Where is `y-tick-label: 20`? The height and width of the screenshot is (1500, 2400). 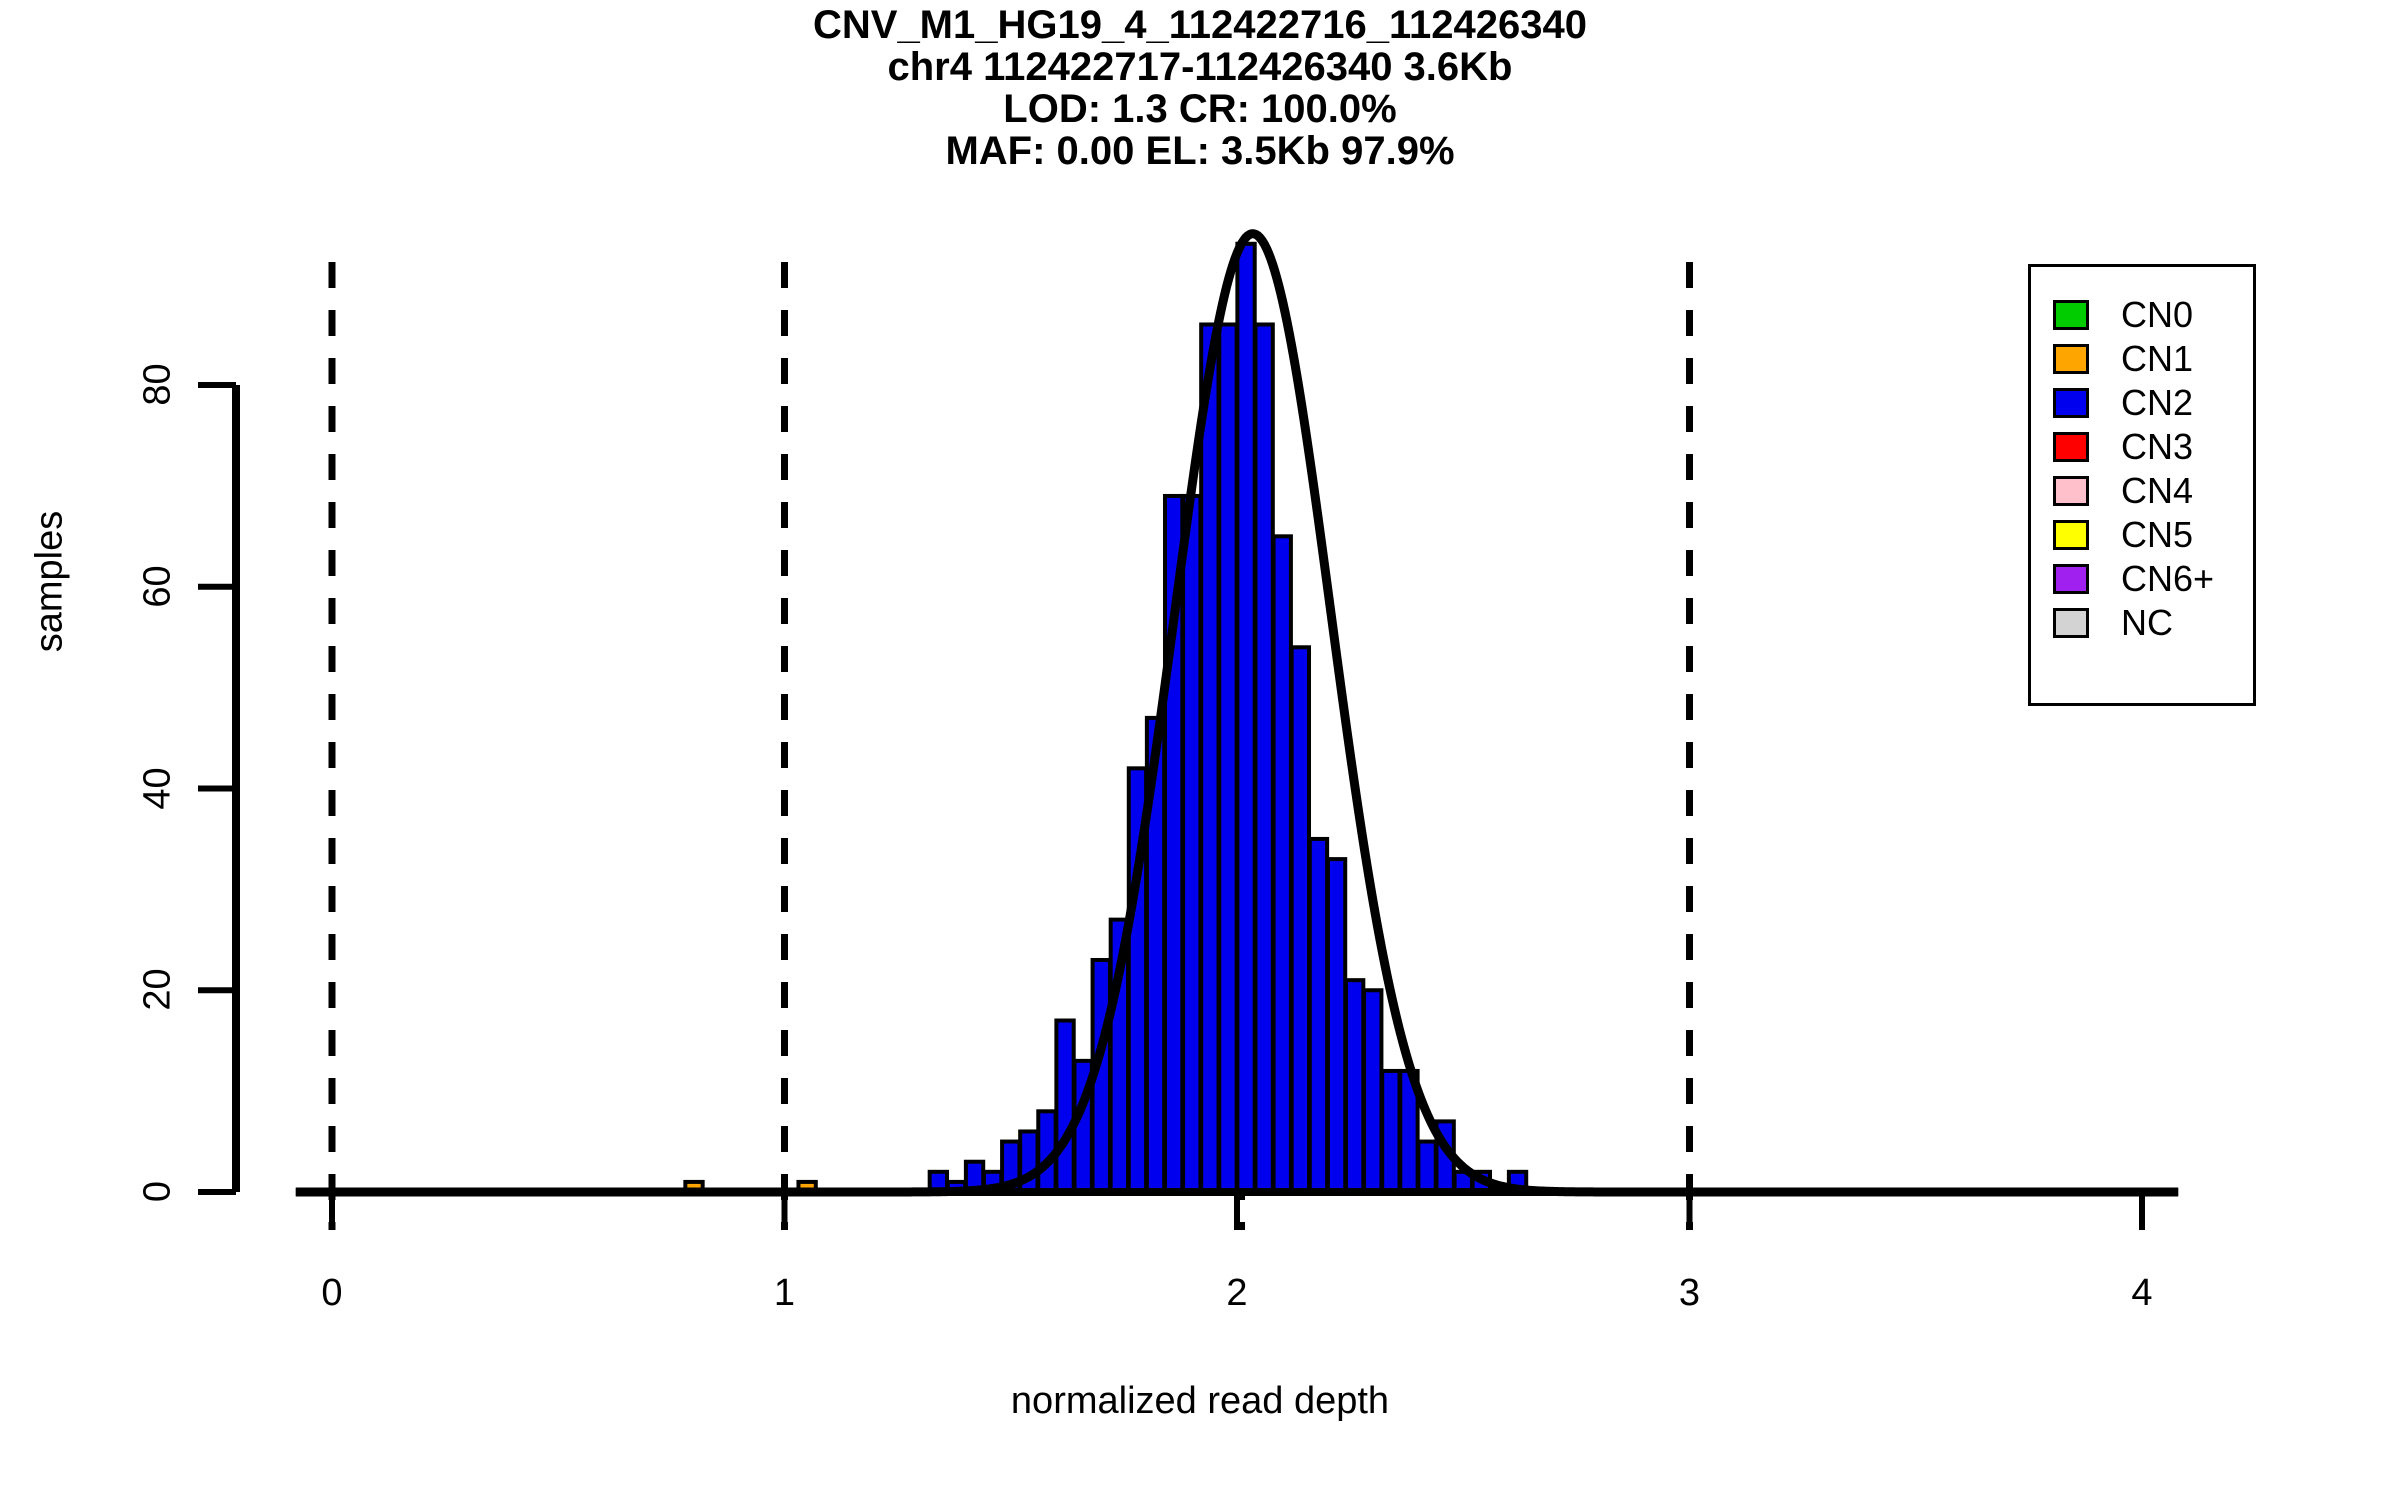 y-tick-label: 20 is located at coordinates (157, 989).